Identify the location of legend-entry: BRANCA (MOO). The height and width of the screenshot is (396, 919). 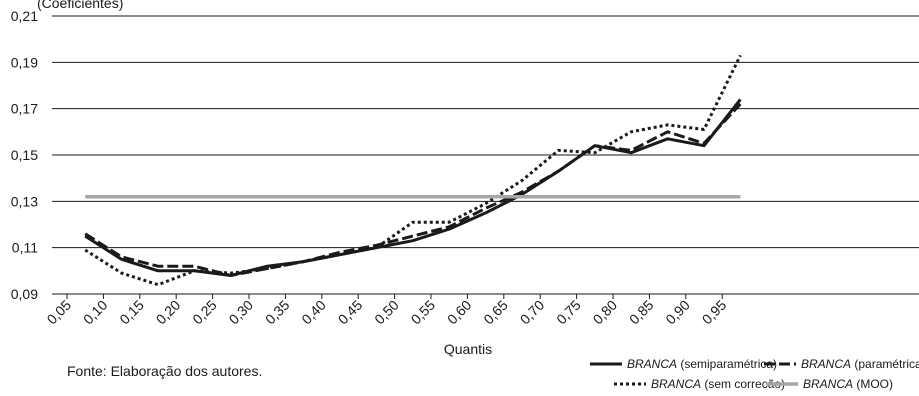
(848, 384).